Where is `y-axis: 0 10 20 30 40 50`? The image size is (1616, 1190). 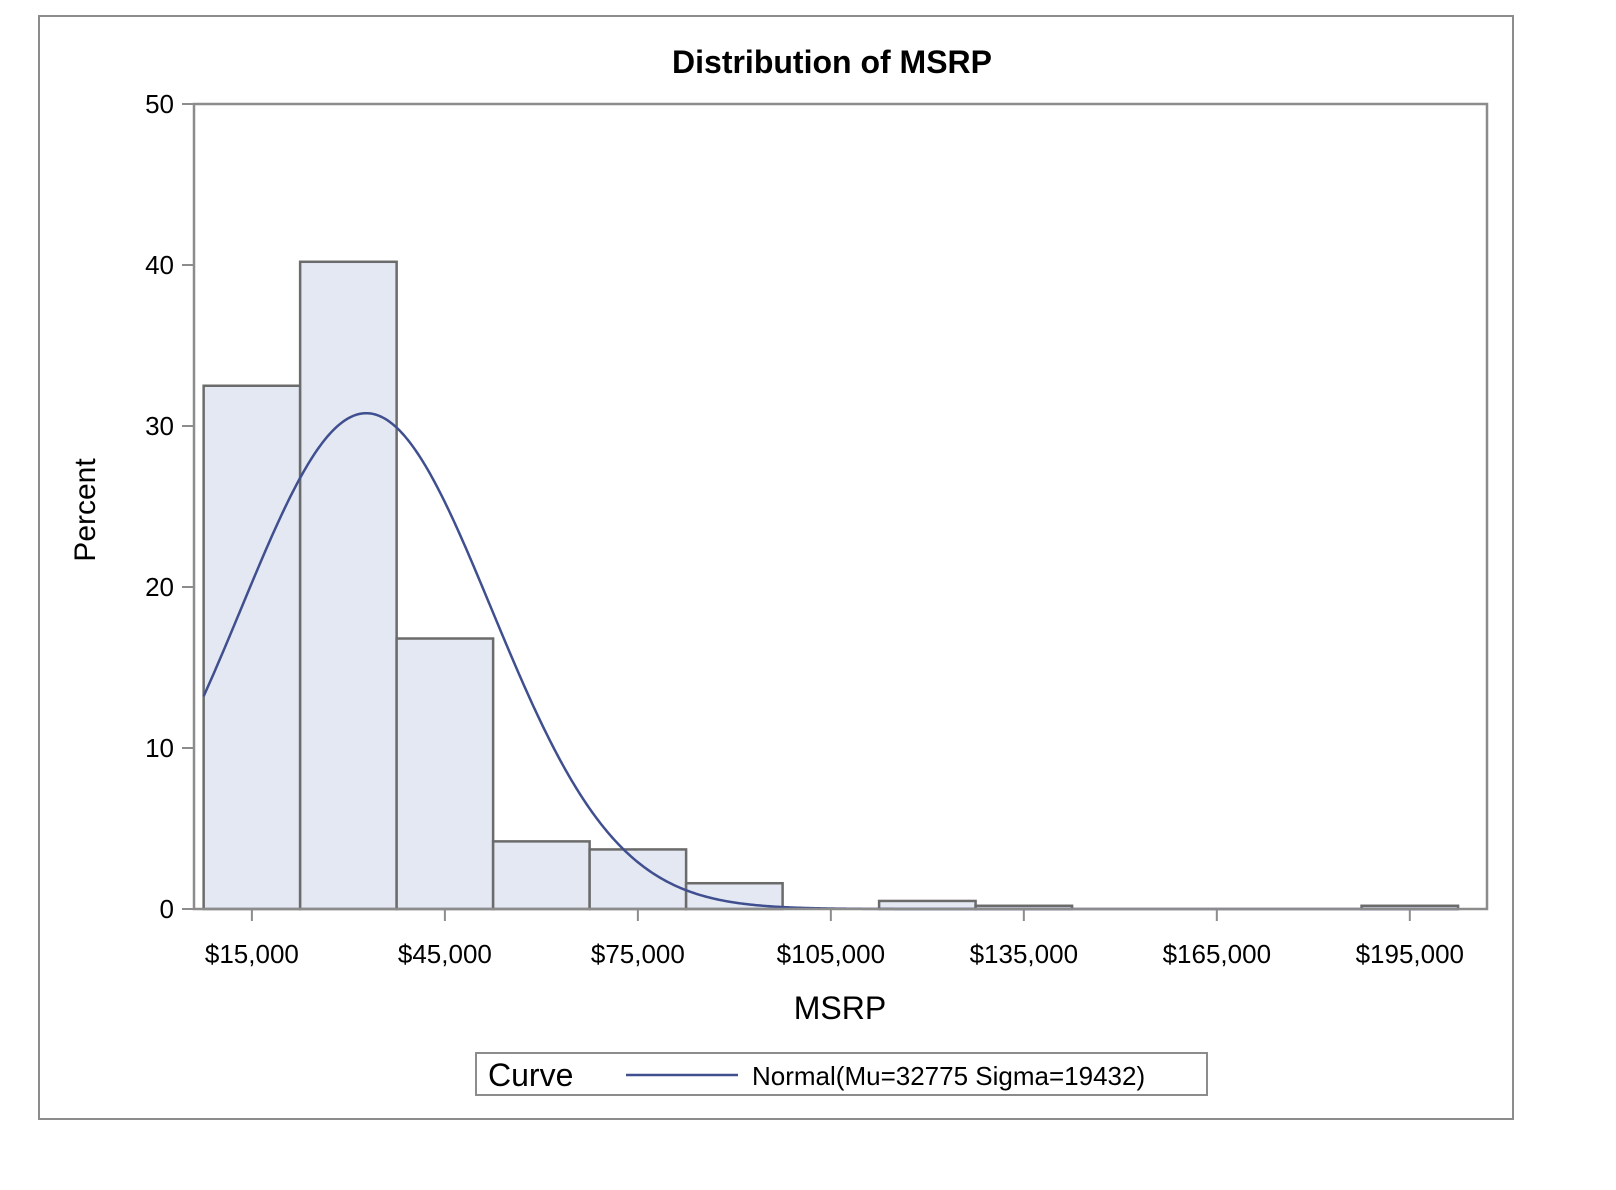 y-axis: 0 10 20 30 40 50 is located at coordinates (169, 506).